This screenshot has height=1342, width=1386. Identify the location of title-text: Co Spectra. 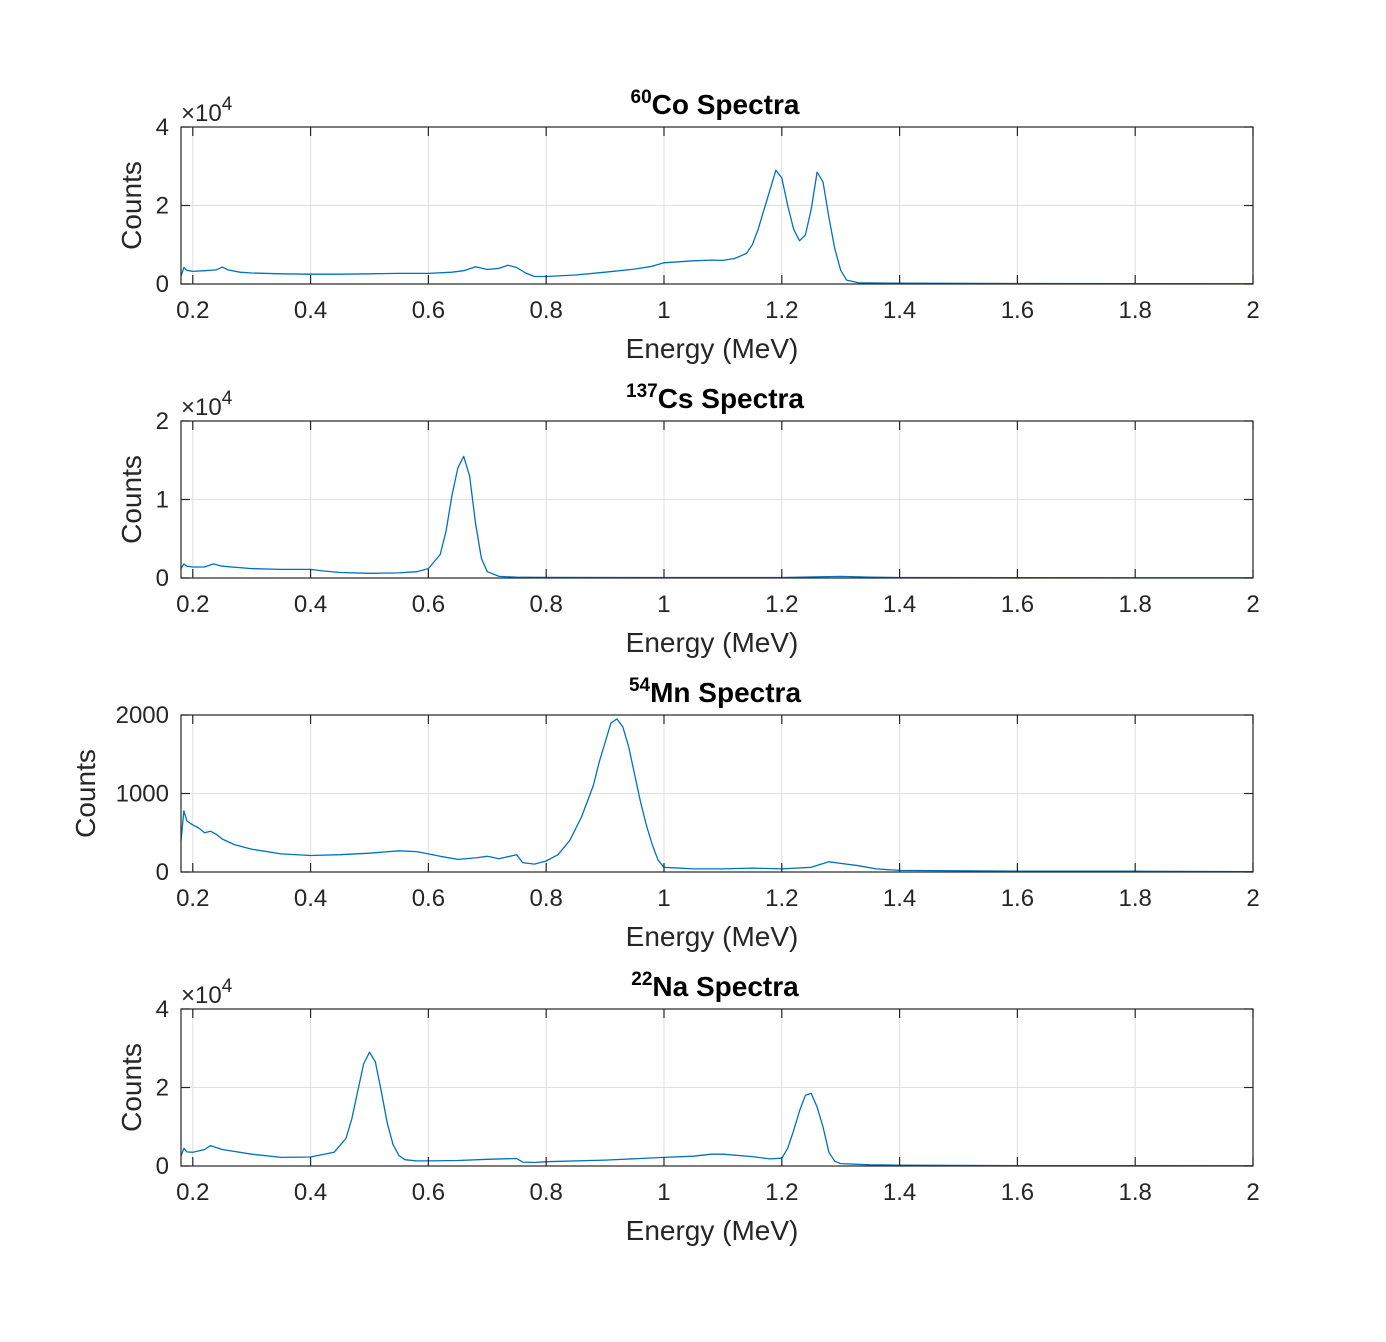
(726, 104).